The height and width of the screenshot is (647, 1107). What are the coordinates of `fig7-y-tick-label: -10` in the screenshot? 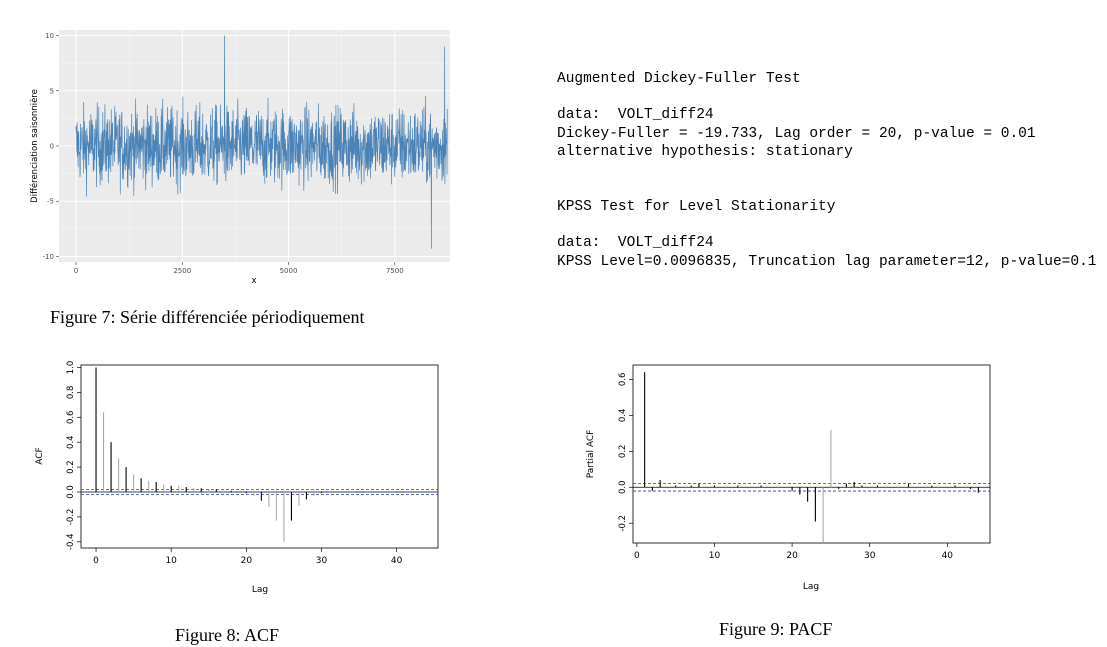 It's located at (48, 257).